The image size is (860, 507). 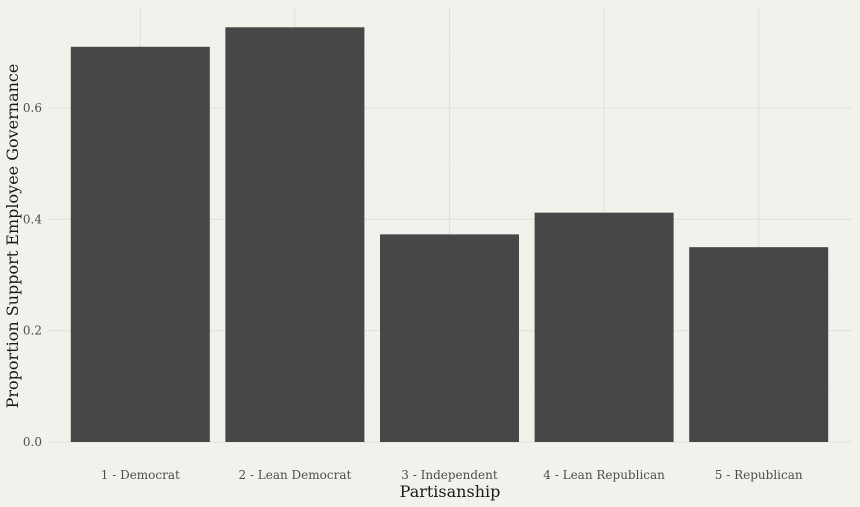 I want to click on y-tick-label: 0.6, so click(x=32, y=108).